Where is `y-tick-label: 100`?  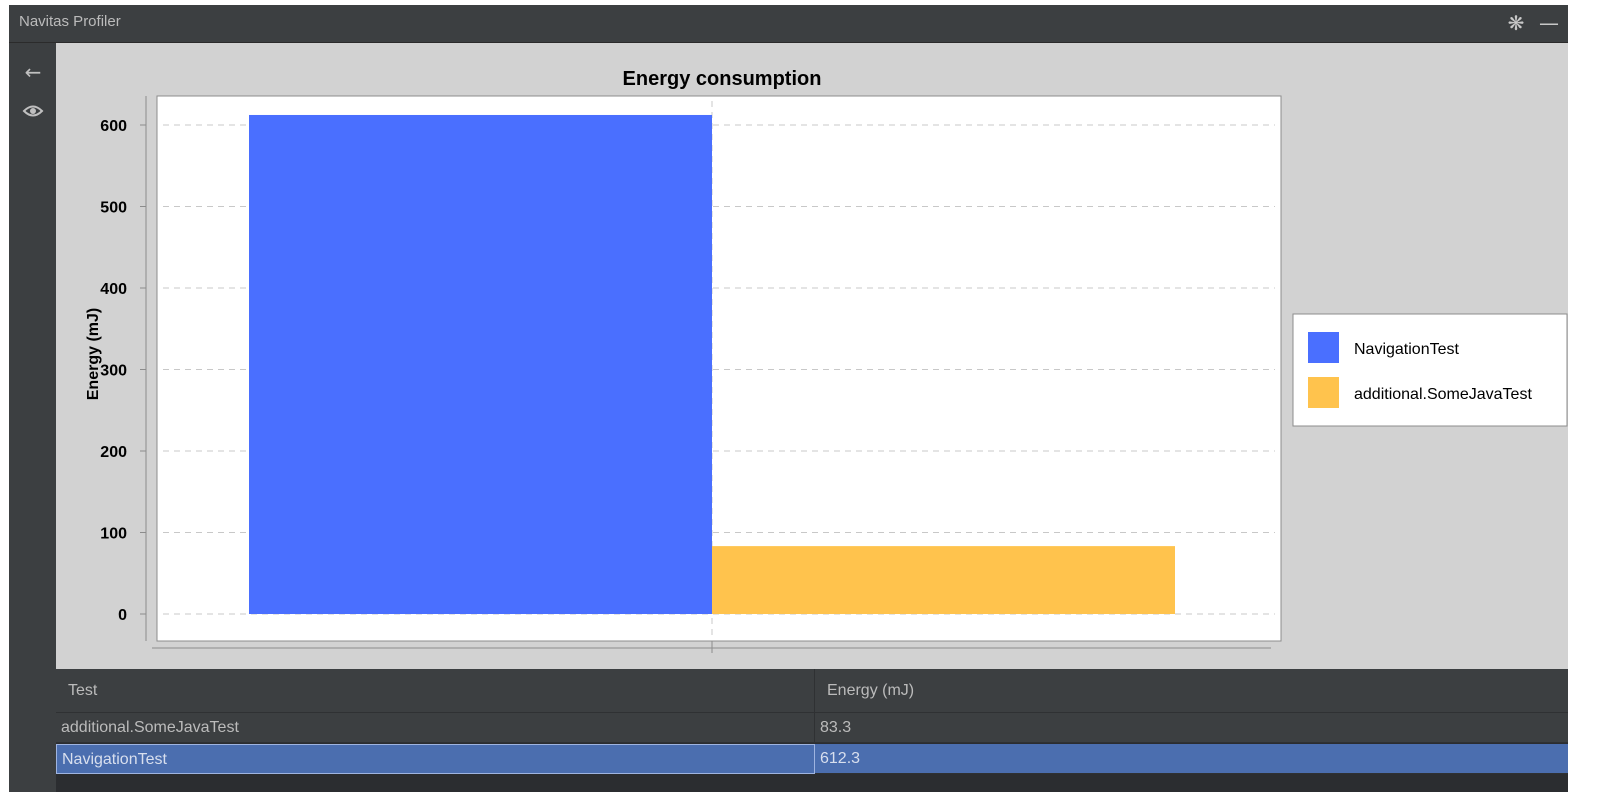
y-tick-label: 100 is located at coordinates (113, 534).